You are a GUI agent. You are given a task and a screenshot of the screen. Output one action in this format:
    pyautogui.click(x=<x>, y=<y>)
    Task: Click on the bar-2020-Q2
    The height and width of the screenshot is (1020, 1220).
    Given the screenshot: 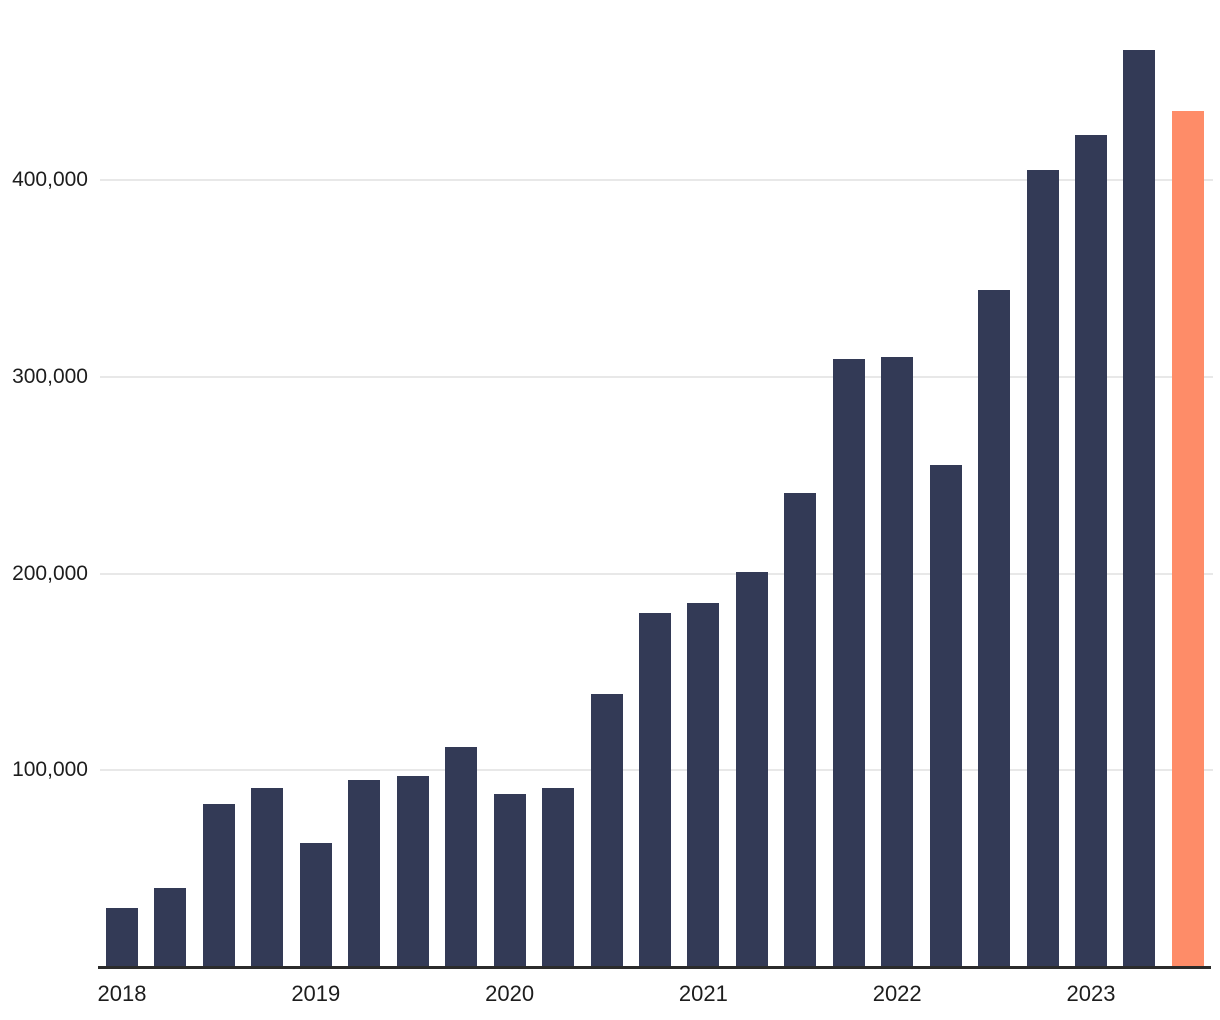 What is the action you would take?
    pyautogui.click(x=558, y=877)
    